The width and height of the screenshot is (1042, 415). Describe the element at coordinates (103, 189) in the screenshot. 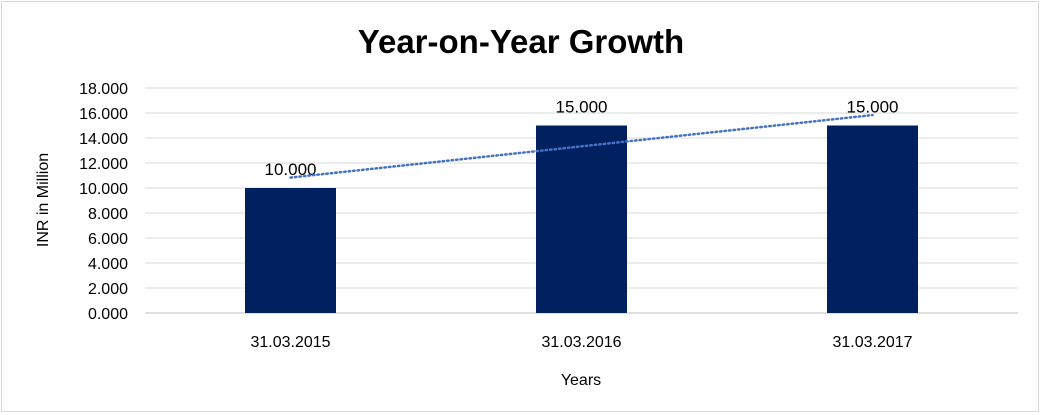

I see `y-tick-label: 10.000` at that location.